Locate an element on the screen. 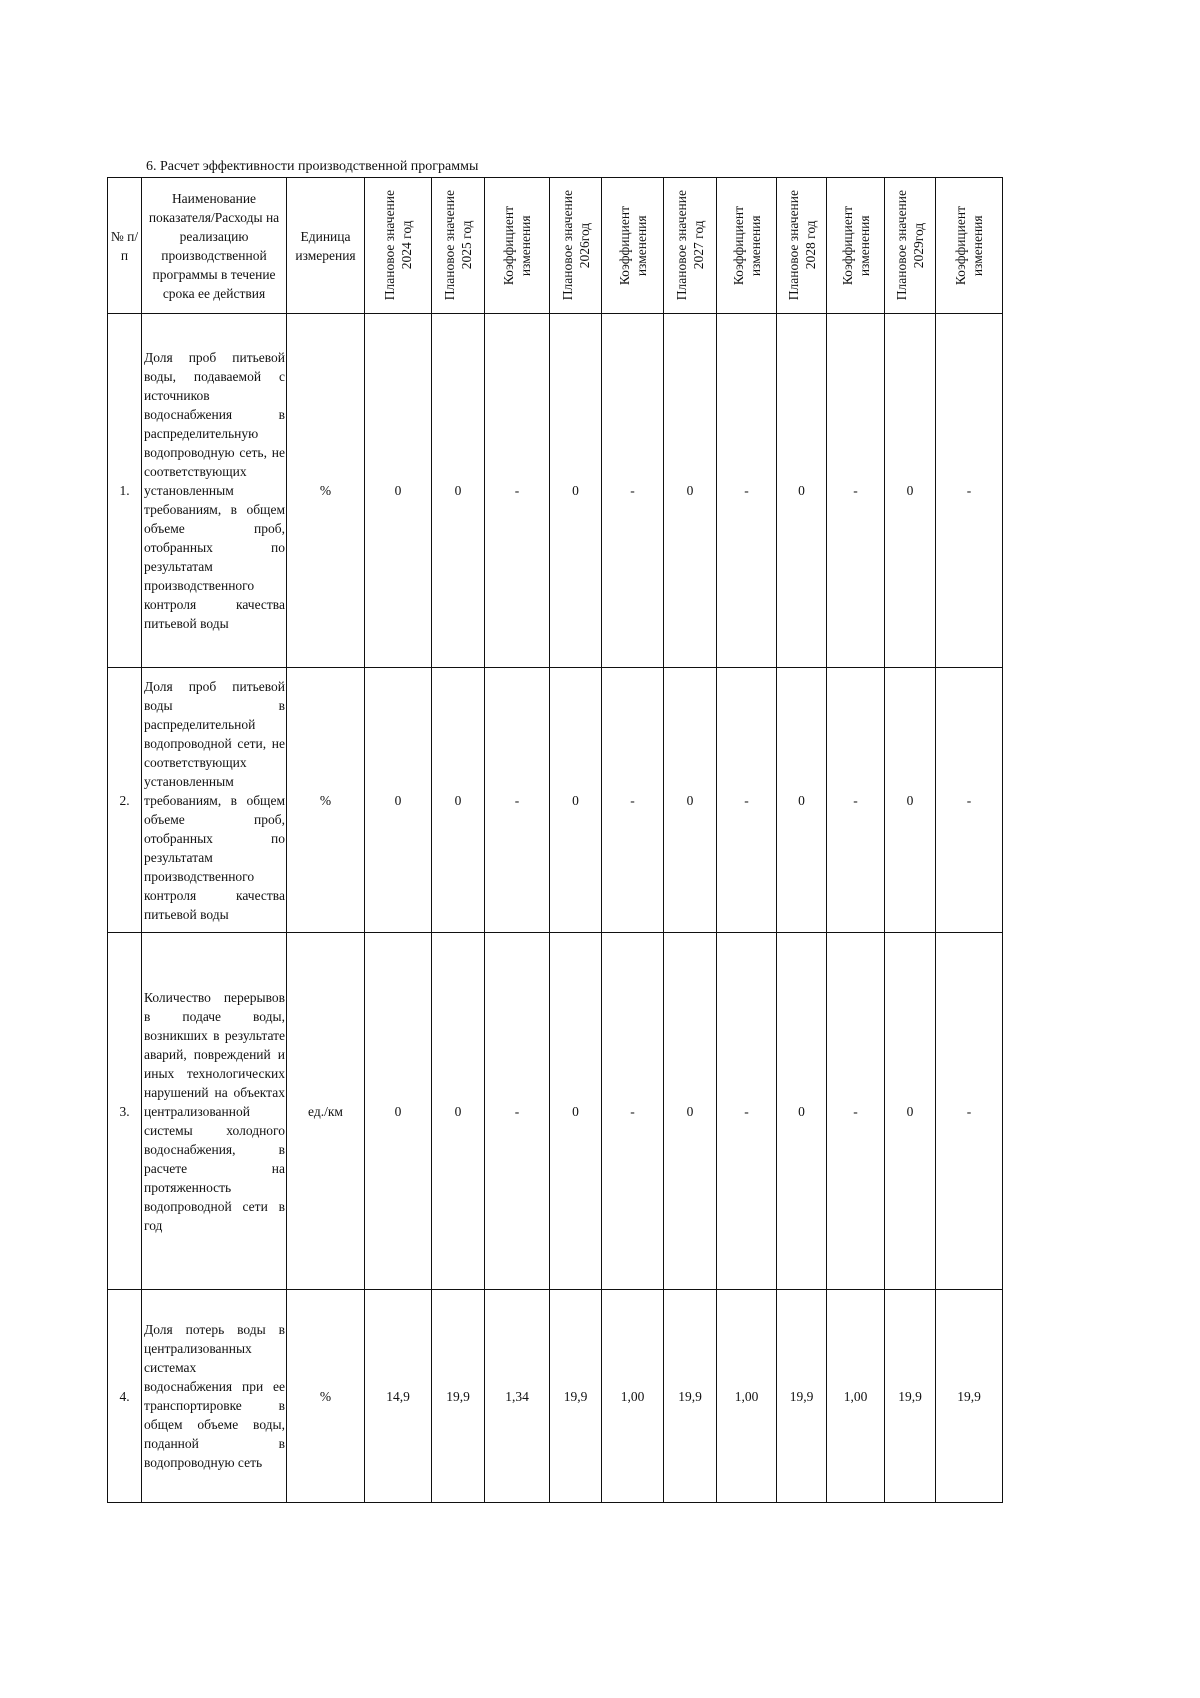 This screenshot has width=1200, height=1698. header-col-label: Плановое значение 2029год is located at coordinates (910, 245).